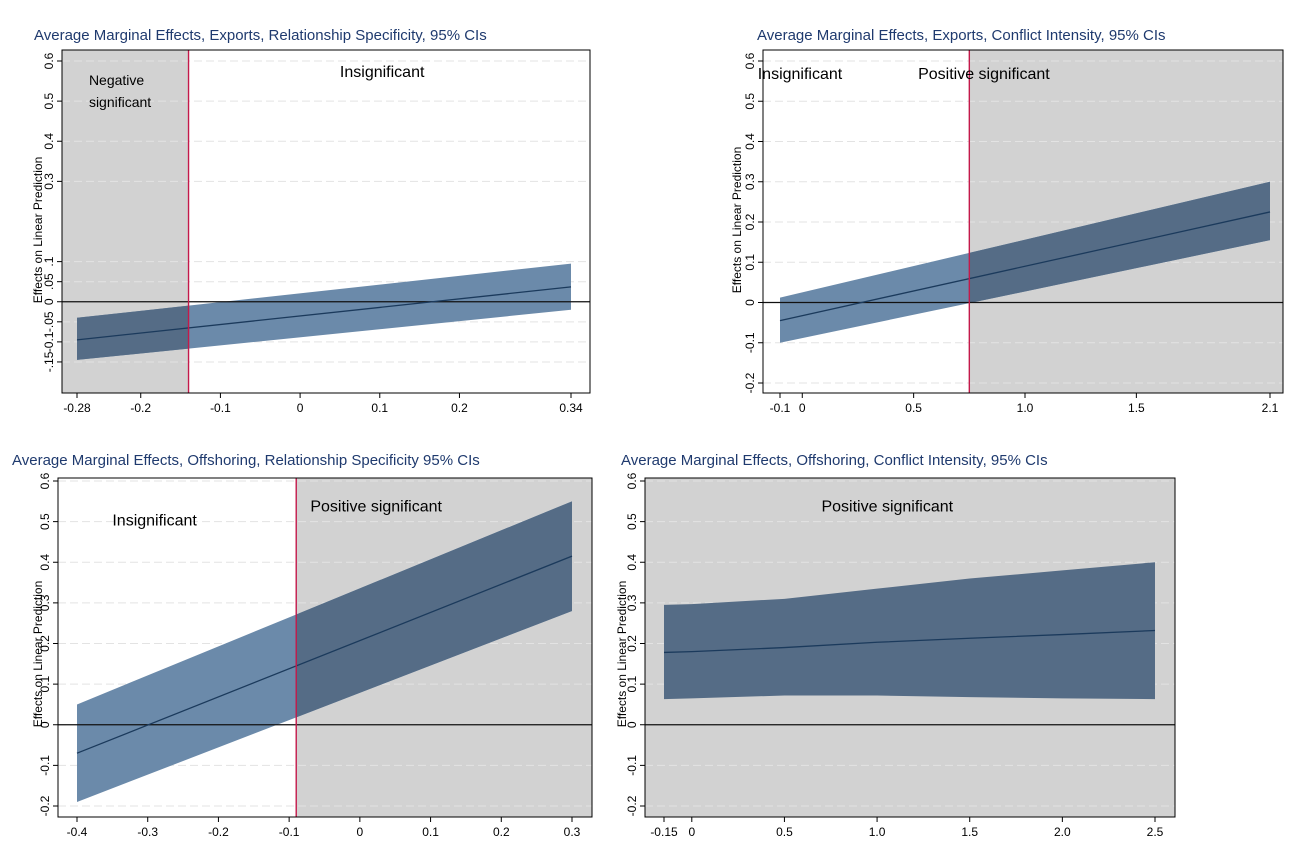 The height and width of the screenshot is (844, 1293). Describe the element at coordinates (664, 832) in the screenshot. I see `x-tick-label: -0.15` at that location.